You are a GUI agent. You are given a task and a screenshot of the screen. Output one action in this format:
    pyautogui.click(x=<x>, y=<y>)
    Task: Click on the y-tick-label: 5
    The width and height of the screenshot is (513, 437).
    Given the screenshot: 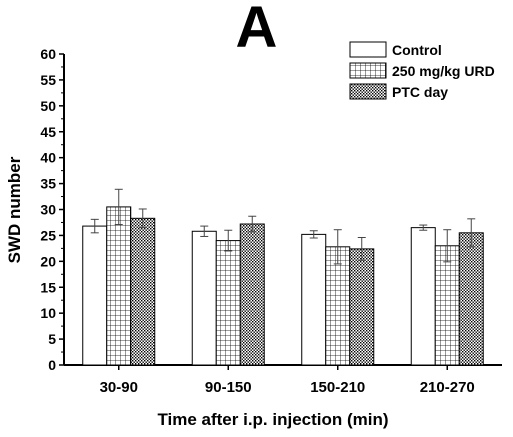 What is the action you would take?
    pyautogui.click(x=52, y=339)
    